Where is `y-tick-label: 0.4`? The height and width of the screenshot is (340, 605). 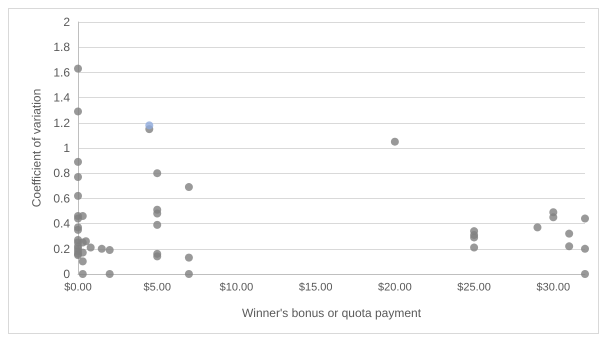 y-tick-label: 0.4 is located at coordinates (61, 223).